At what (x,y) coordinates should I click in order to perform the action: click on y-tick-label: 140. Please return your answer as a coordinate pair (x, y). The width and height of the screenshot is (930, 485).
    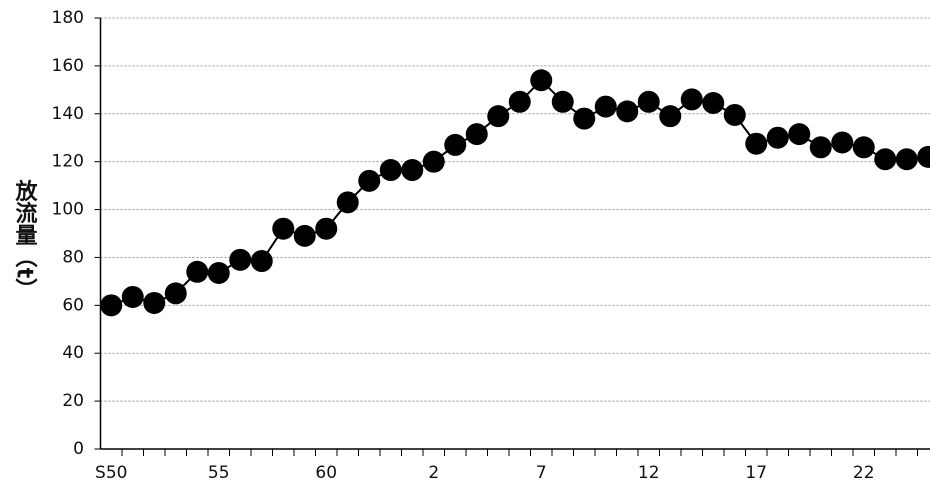
    Looking at the image, I should click on (68, 114).